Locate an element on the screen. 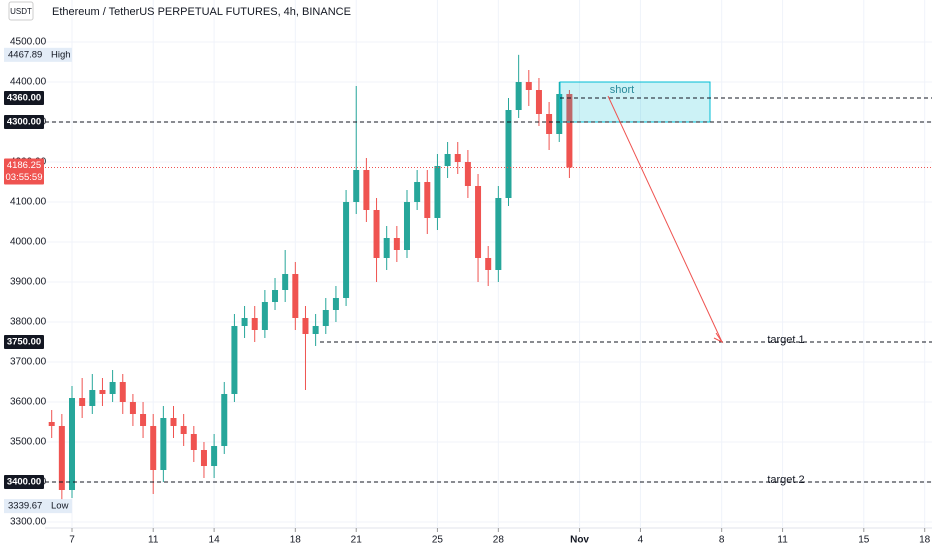 This screenshot has width=932, height=550. short-zone is located at coordinates (635, 102).